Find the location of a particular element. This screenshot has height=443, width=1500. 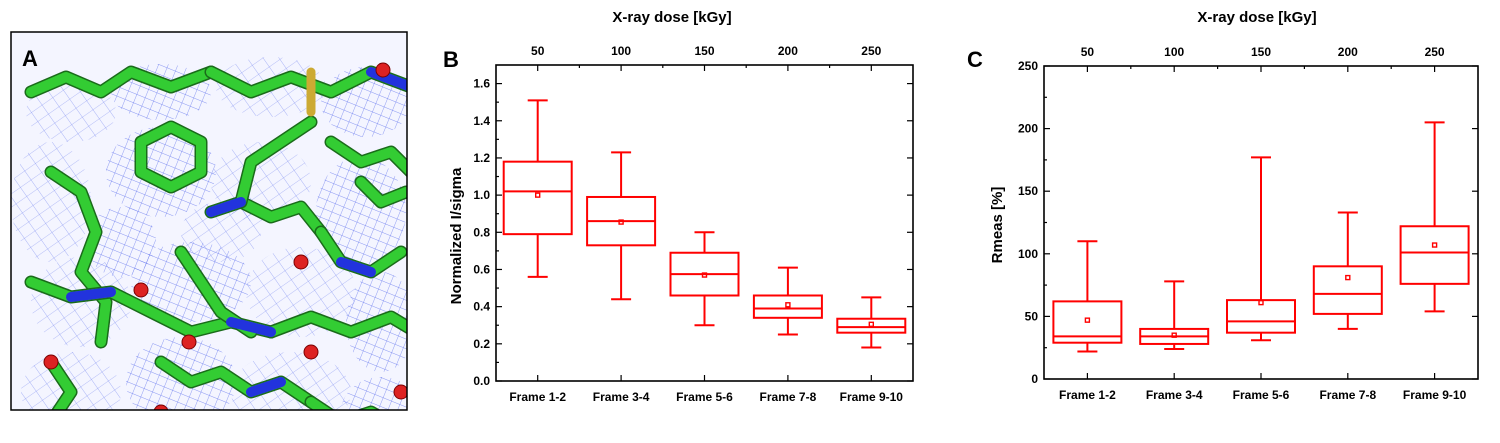

x-category-label: Frame 1-2 is located at coordinates (1087, 395).